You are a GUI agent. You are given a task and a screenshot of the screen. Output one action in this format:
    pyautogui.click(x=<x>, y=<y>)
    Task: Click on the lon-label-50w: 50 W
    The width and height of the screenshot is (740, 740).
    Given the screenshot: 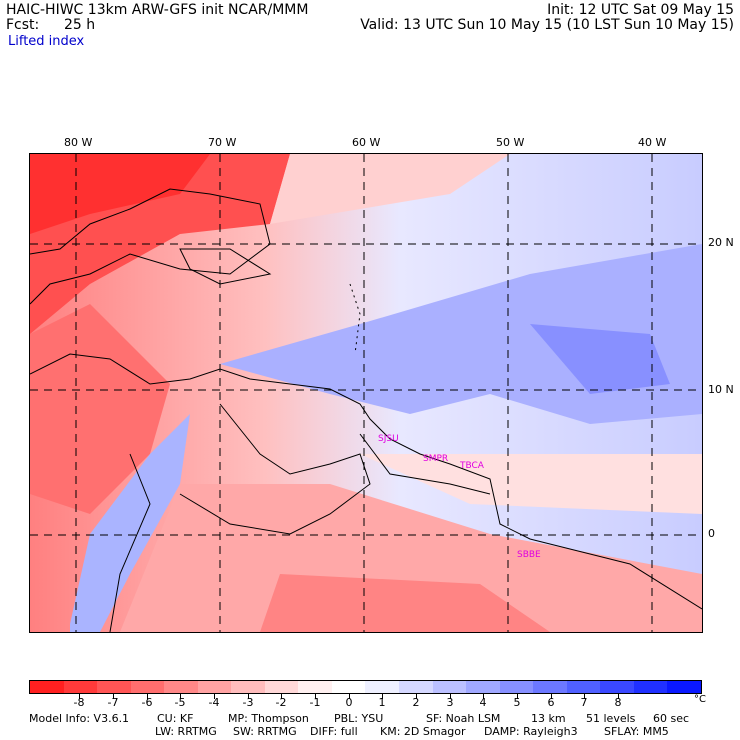 What is the action you would take?
    pyautogui.click(x=510, y=142)
    